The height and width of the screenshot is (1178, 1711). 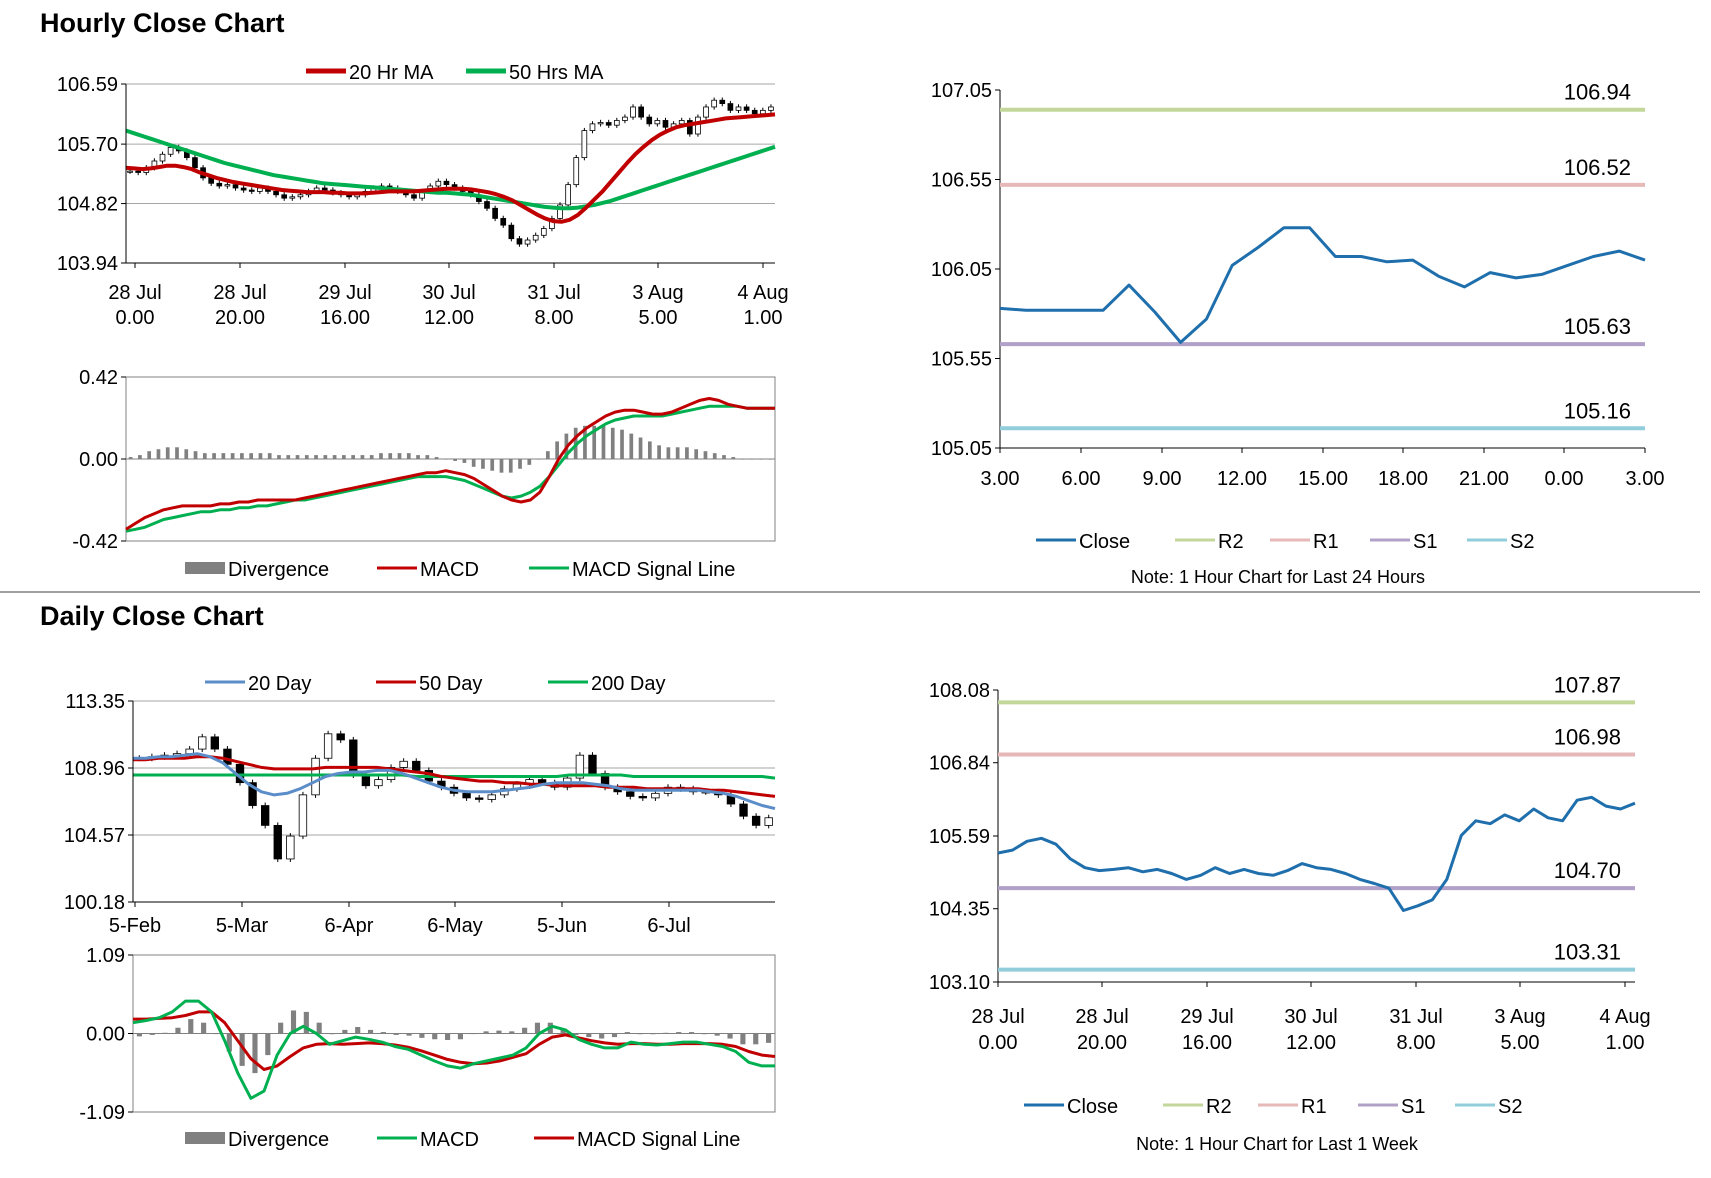 What do you see at coordinates (94, 903) in the screenshot?
I see `daily-price-ytick-label: 100.18` at bounding box center [94, 903].